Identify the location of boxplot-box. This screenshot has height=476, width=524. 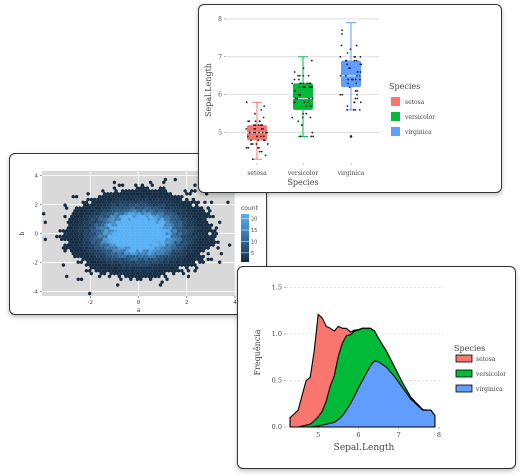
(351, 74).